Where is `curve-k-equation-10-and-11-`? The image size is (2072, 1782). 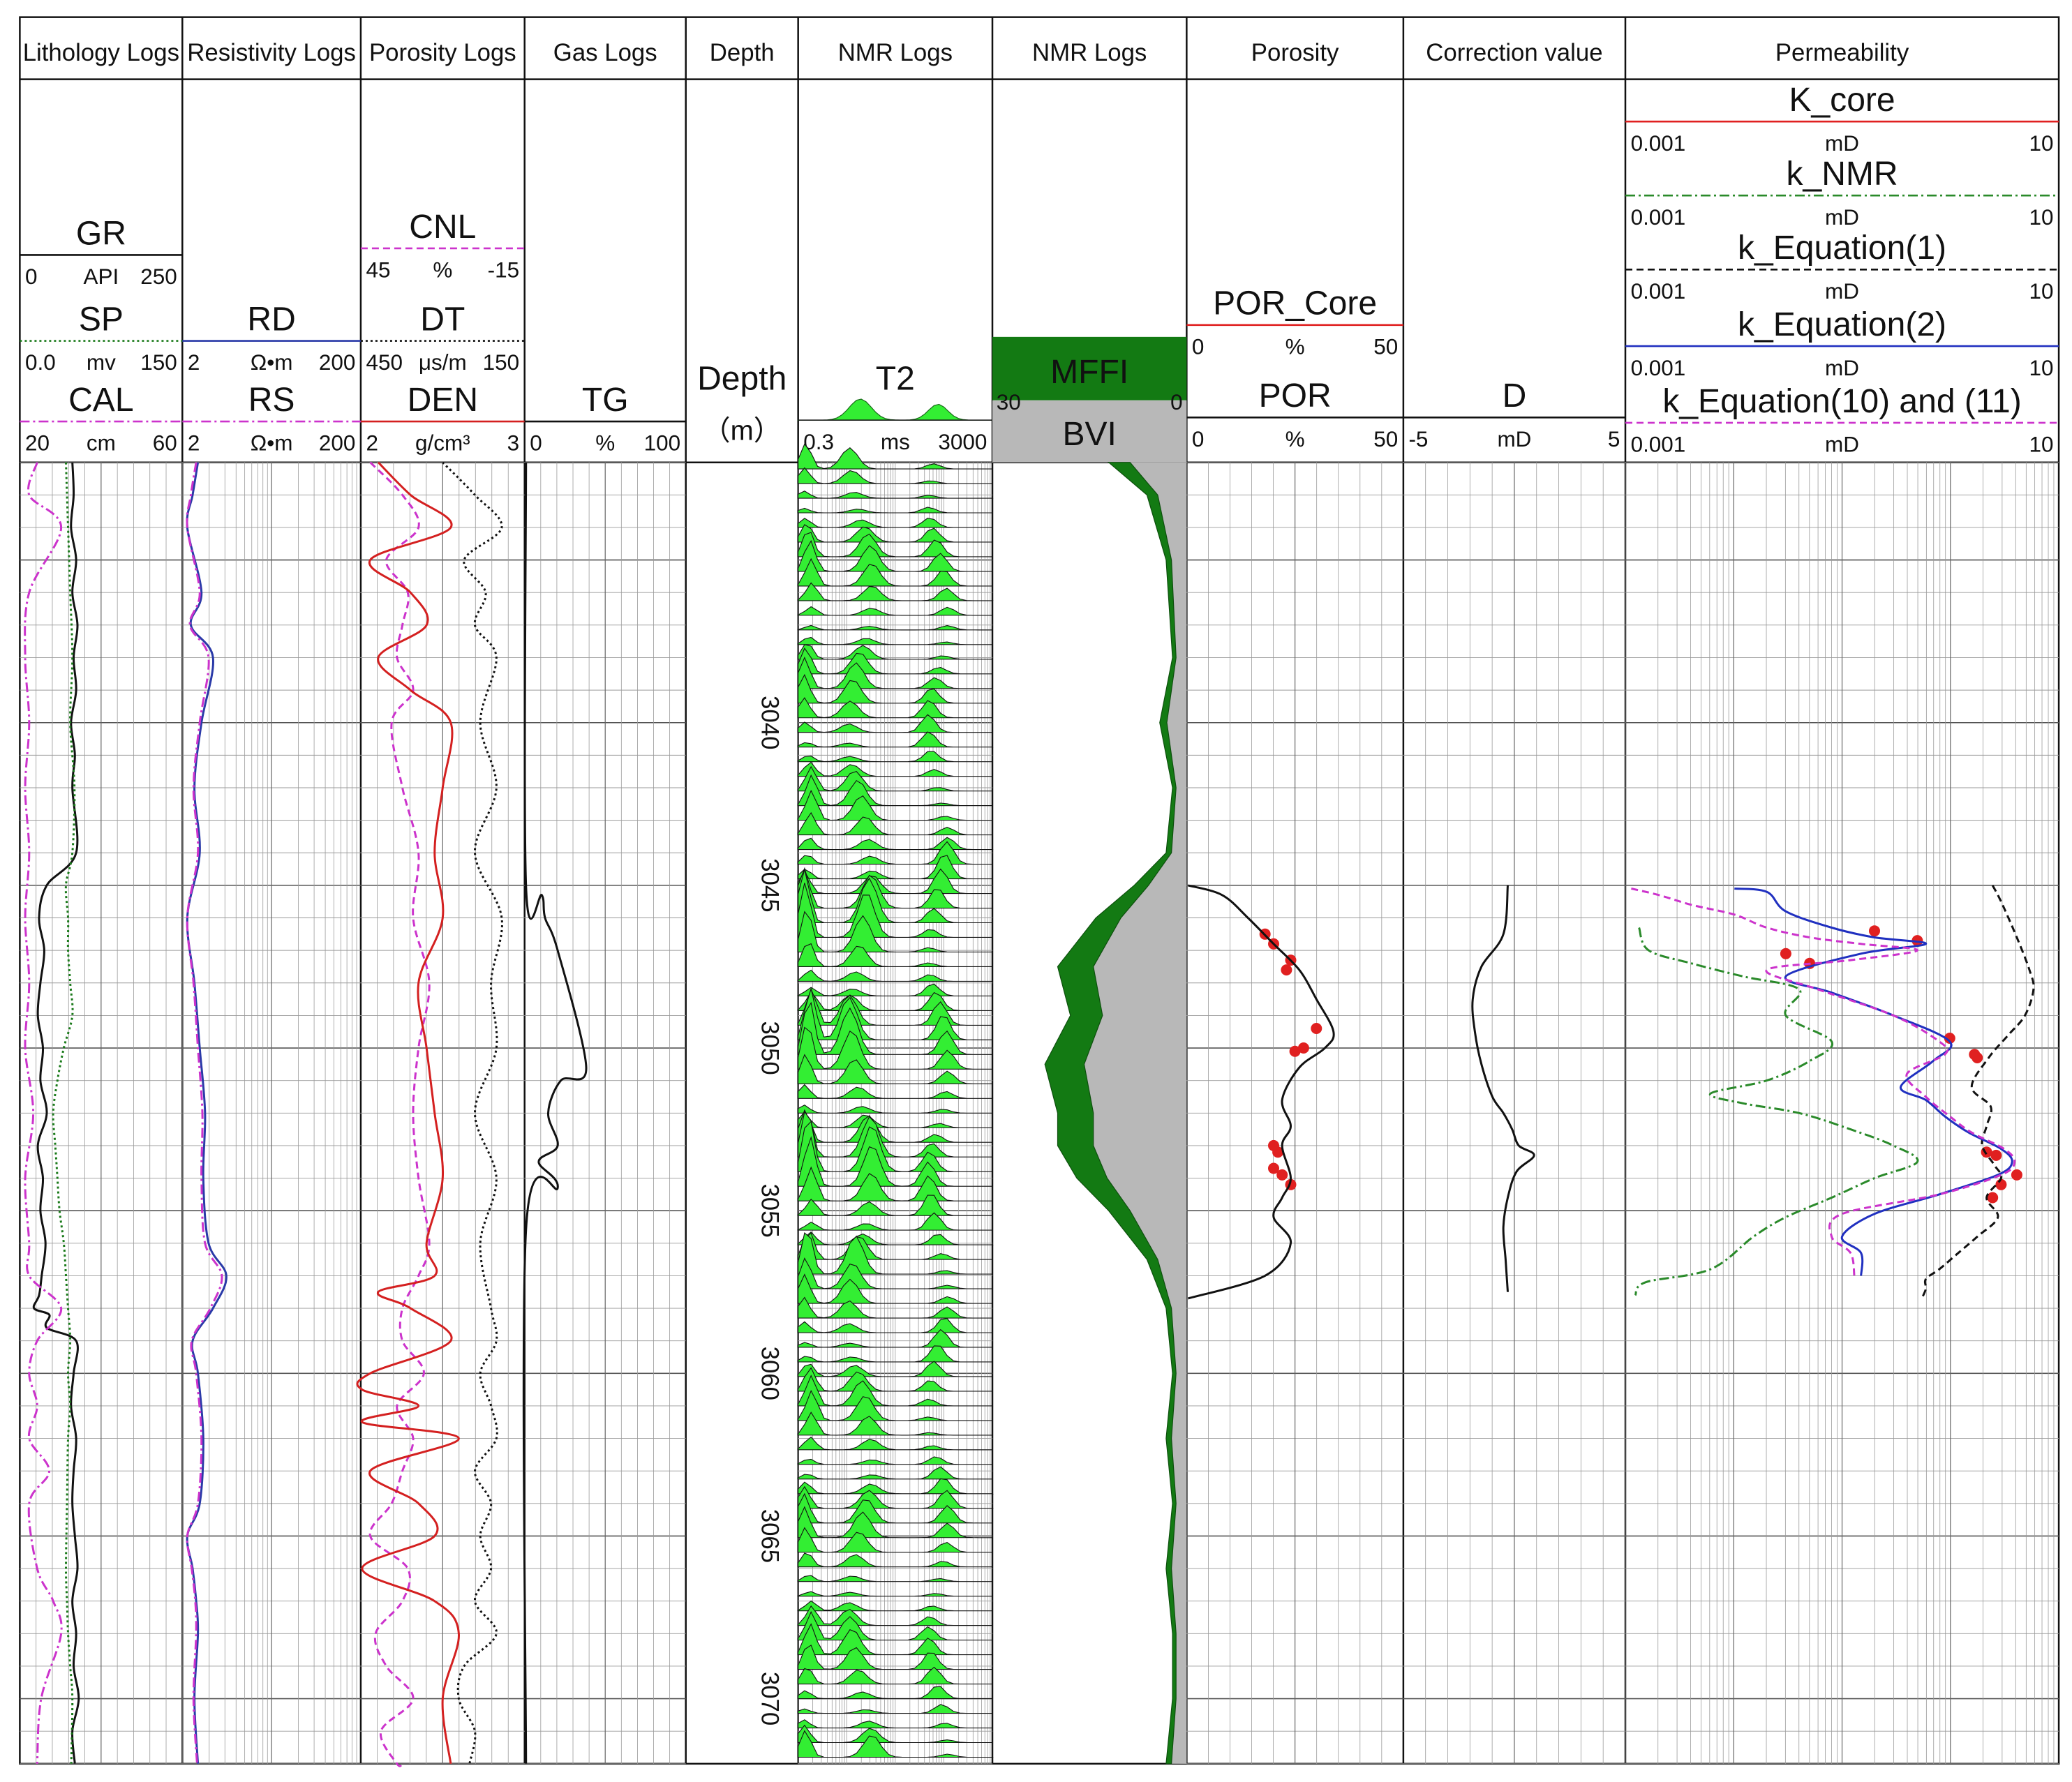
curve-k-equation-10-and-11- is located at coordinates (1824, 1082).